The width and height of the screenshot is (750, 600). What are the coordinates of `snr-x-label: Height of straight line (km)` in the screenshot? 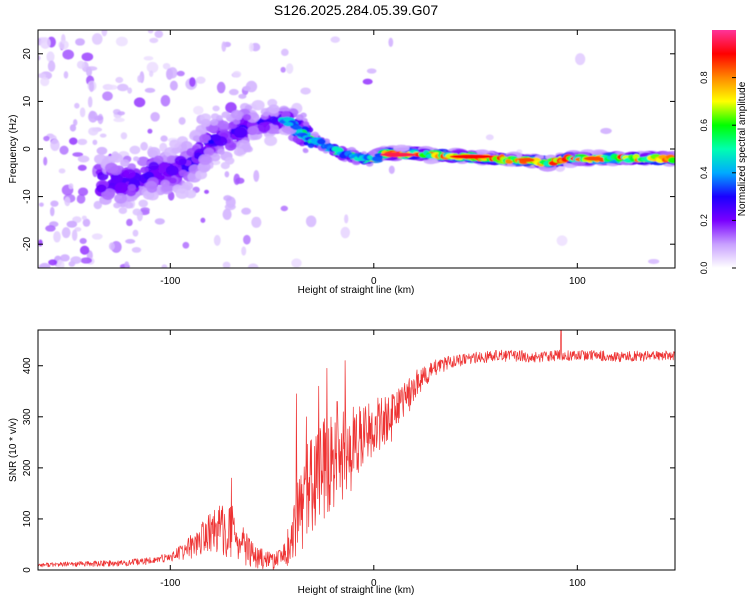 It's located at (356, 590).